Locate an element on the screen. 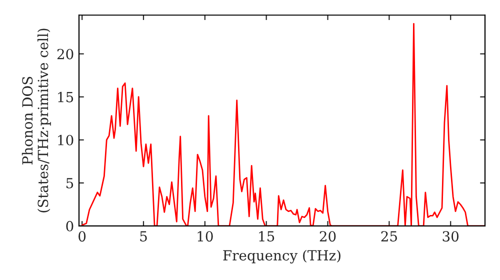 The width and height of the screenshot is (500, 280). x-axis-title: Frequency (THz) is located at coordinates (281, 257).